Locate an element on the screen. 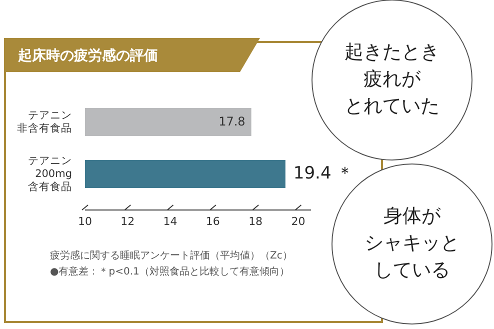 This screenshot has height=329, width=494. x-tick-label: 10 is located at coordinates (85, 221).